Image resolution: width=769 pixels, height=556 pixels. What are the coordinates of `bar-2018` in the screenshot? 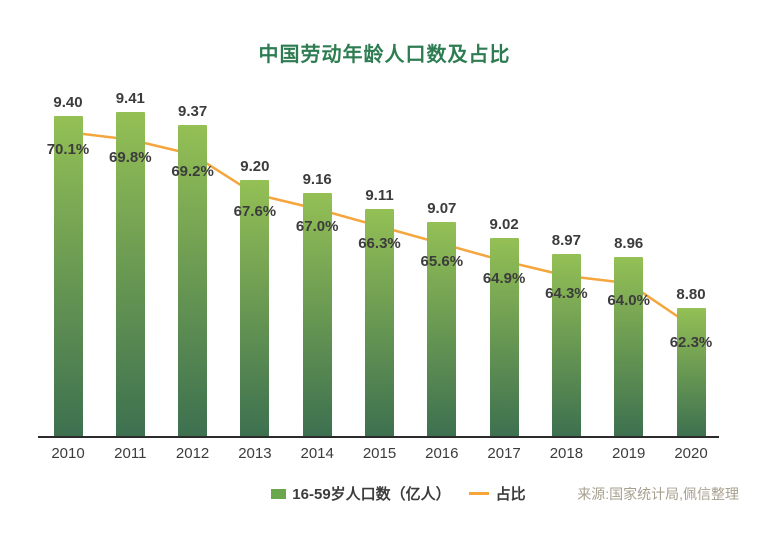 It's located at (566, 345).